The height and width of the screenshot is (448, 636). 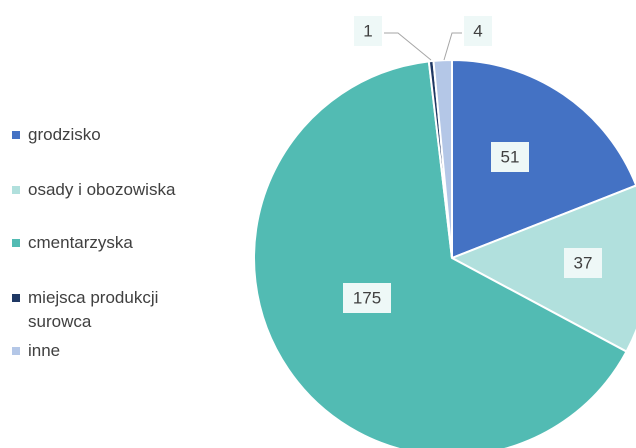 I want to click on legend-item: miejsca produkcji surowca, so click(x=112, y=310).